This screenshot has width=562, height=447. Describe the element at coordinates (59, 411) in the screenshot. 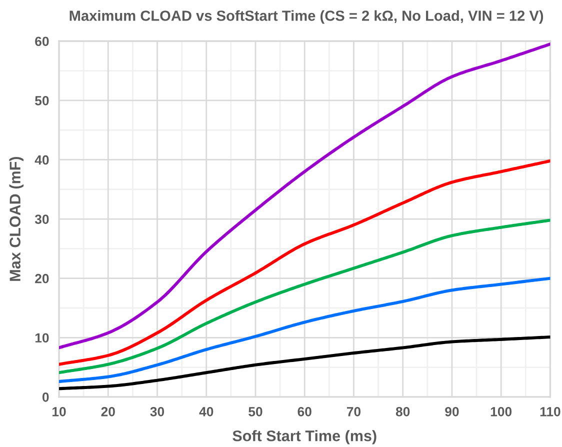

I see `x-tick-label: 10` at that location.